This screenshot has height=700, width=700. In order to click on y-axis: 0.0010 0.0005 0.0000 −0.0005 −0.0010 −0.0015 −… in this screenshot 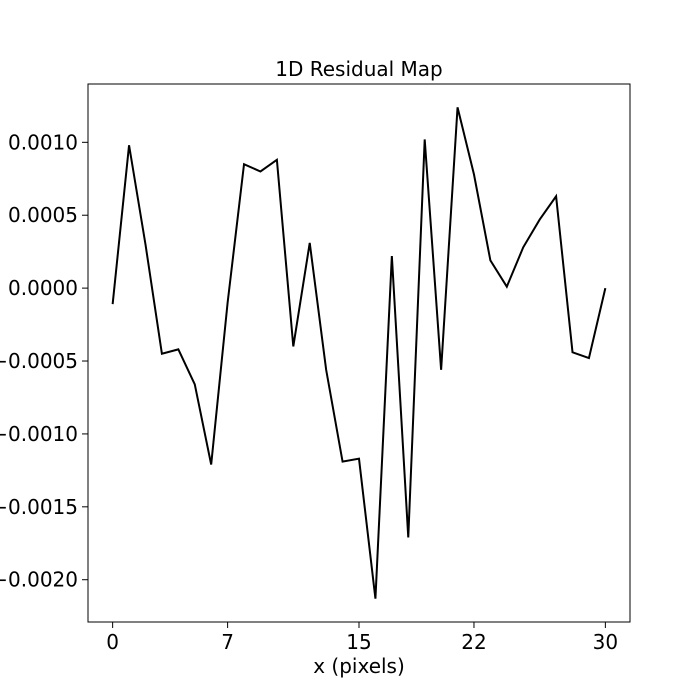, I will do `click(44, 361)`.